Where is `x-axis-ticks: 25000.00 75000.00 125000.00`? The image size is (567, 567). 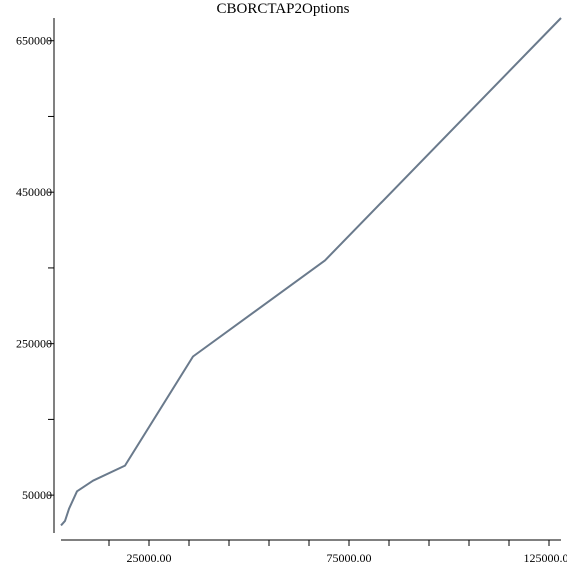
x-axis-ticks: 25000.00 75000.00 125000.00 is located at coordinates (337, 552).